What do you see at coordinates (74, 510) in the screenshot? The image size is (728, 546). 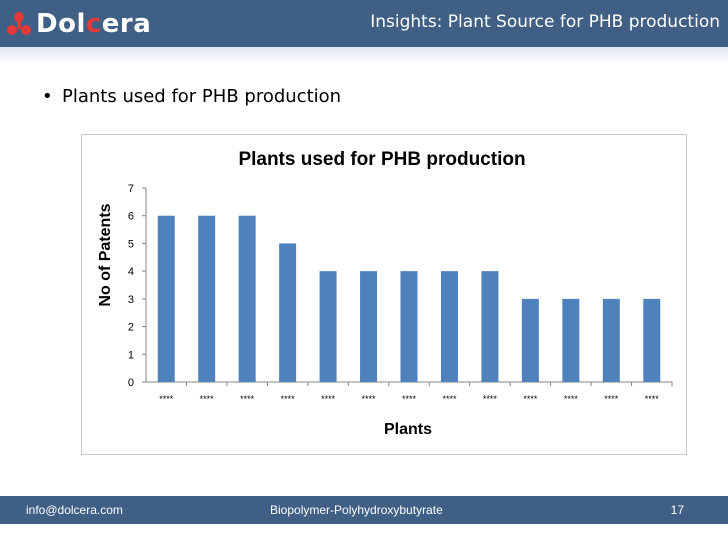 I see `footer-email: info@dolcera.com` at bounding box center [74, 510].